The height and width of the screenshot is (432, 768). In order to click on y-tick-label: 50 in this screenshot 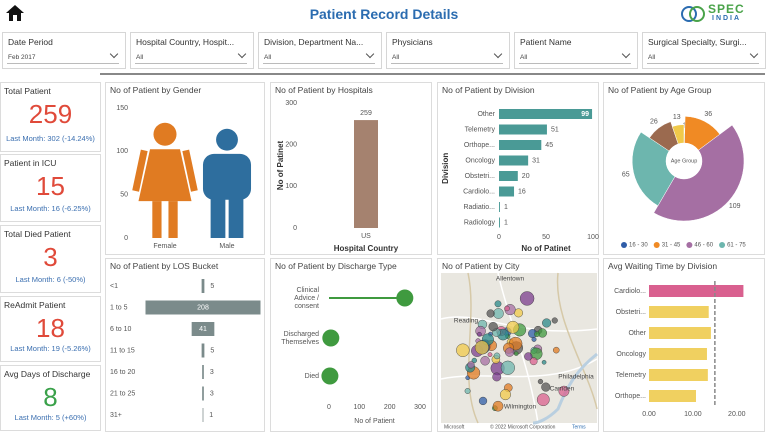, I will do `click(124, 195)`.